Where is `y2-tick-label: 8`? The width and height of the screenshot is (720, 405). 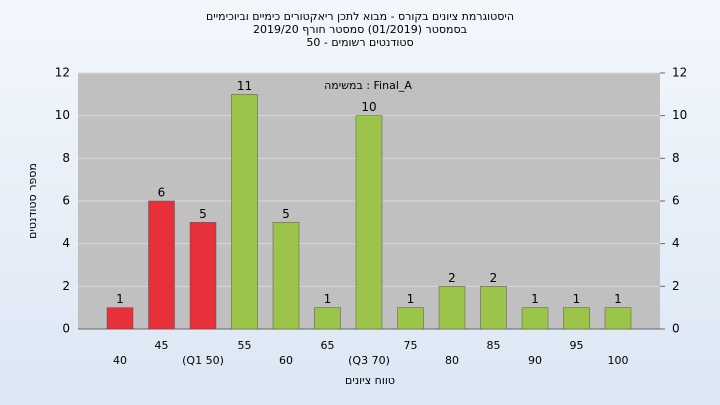 y2-tick-label: 8 is located at coordinates (676, 158).